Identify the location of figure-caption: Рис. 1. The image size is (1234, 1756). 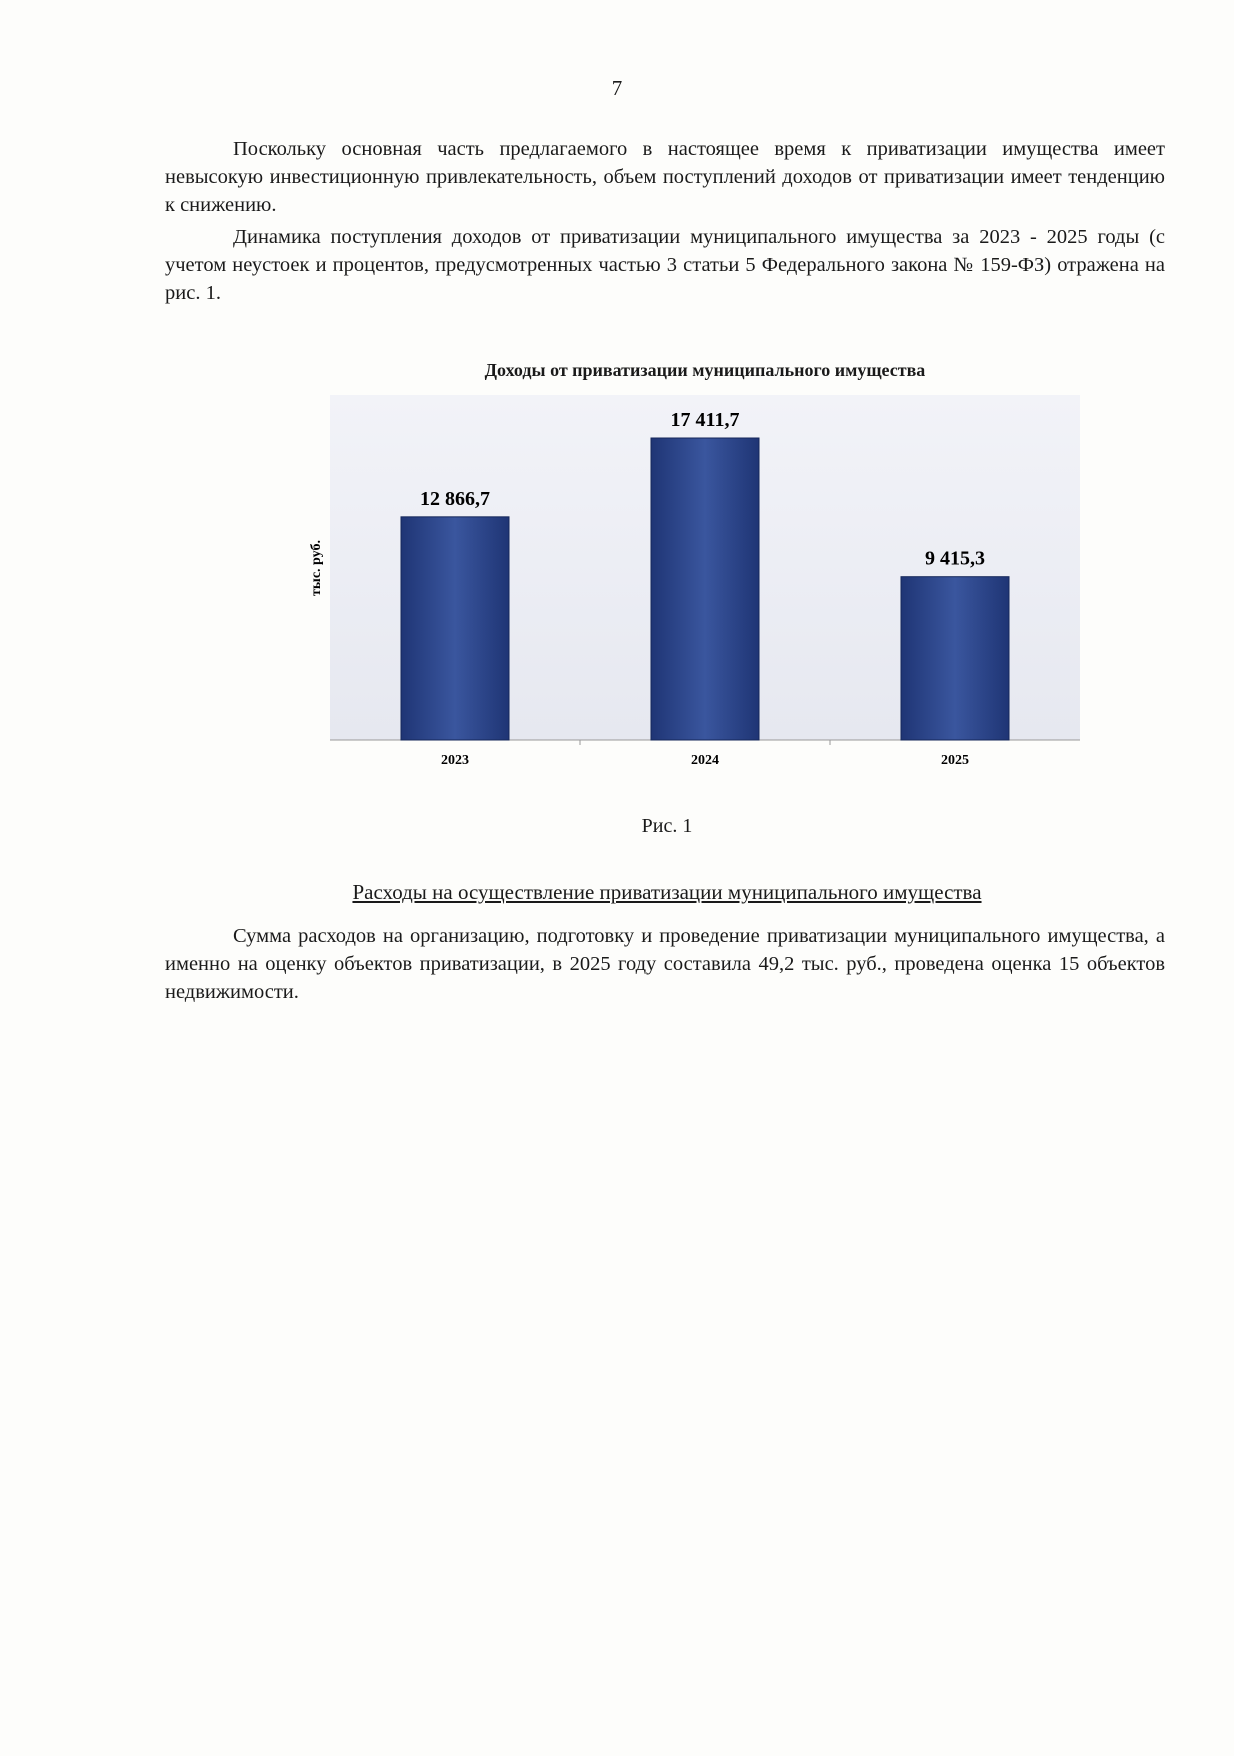
(667, 826).